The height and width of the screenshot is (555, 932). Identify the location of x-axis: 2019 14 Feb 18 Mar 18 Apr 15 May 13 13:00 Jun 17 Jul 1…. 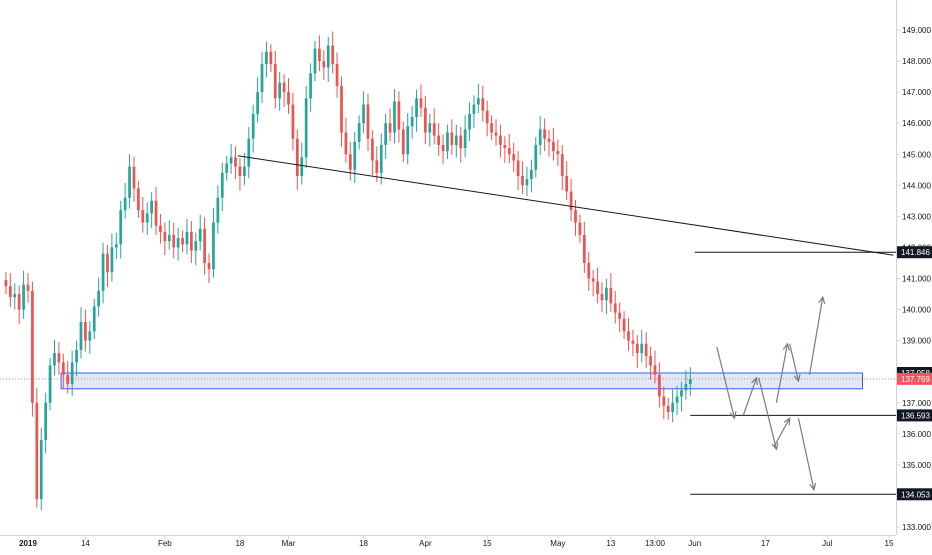
(456, 541).